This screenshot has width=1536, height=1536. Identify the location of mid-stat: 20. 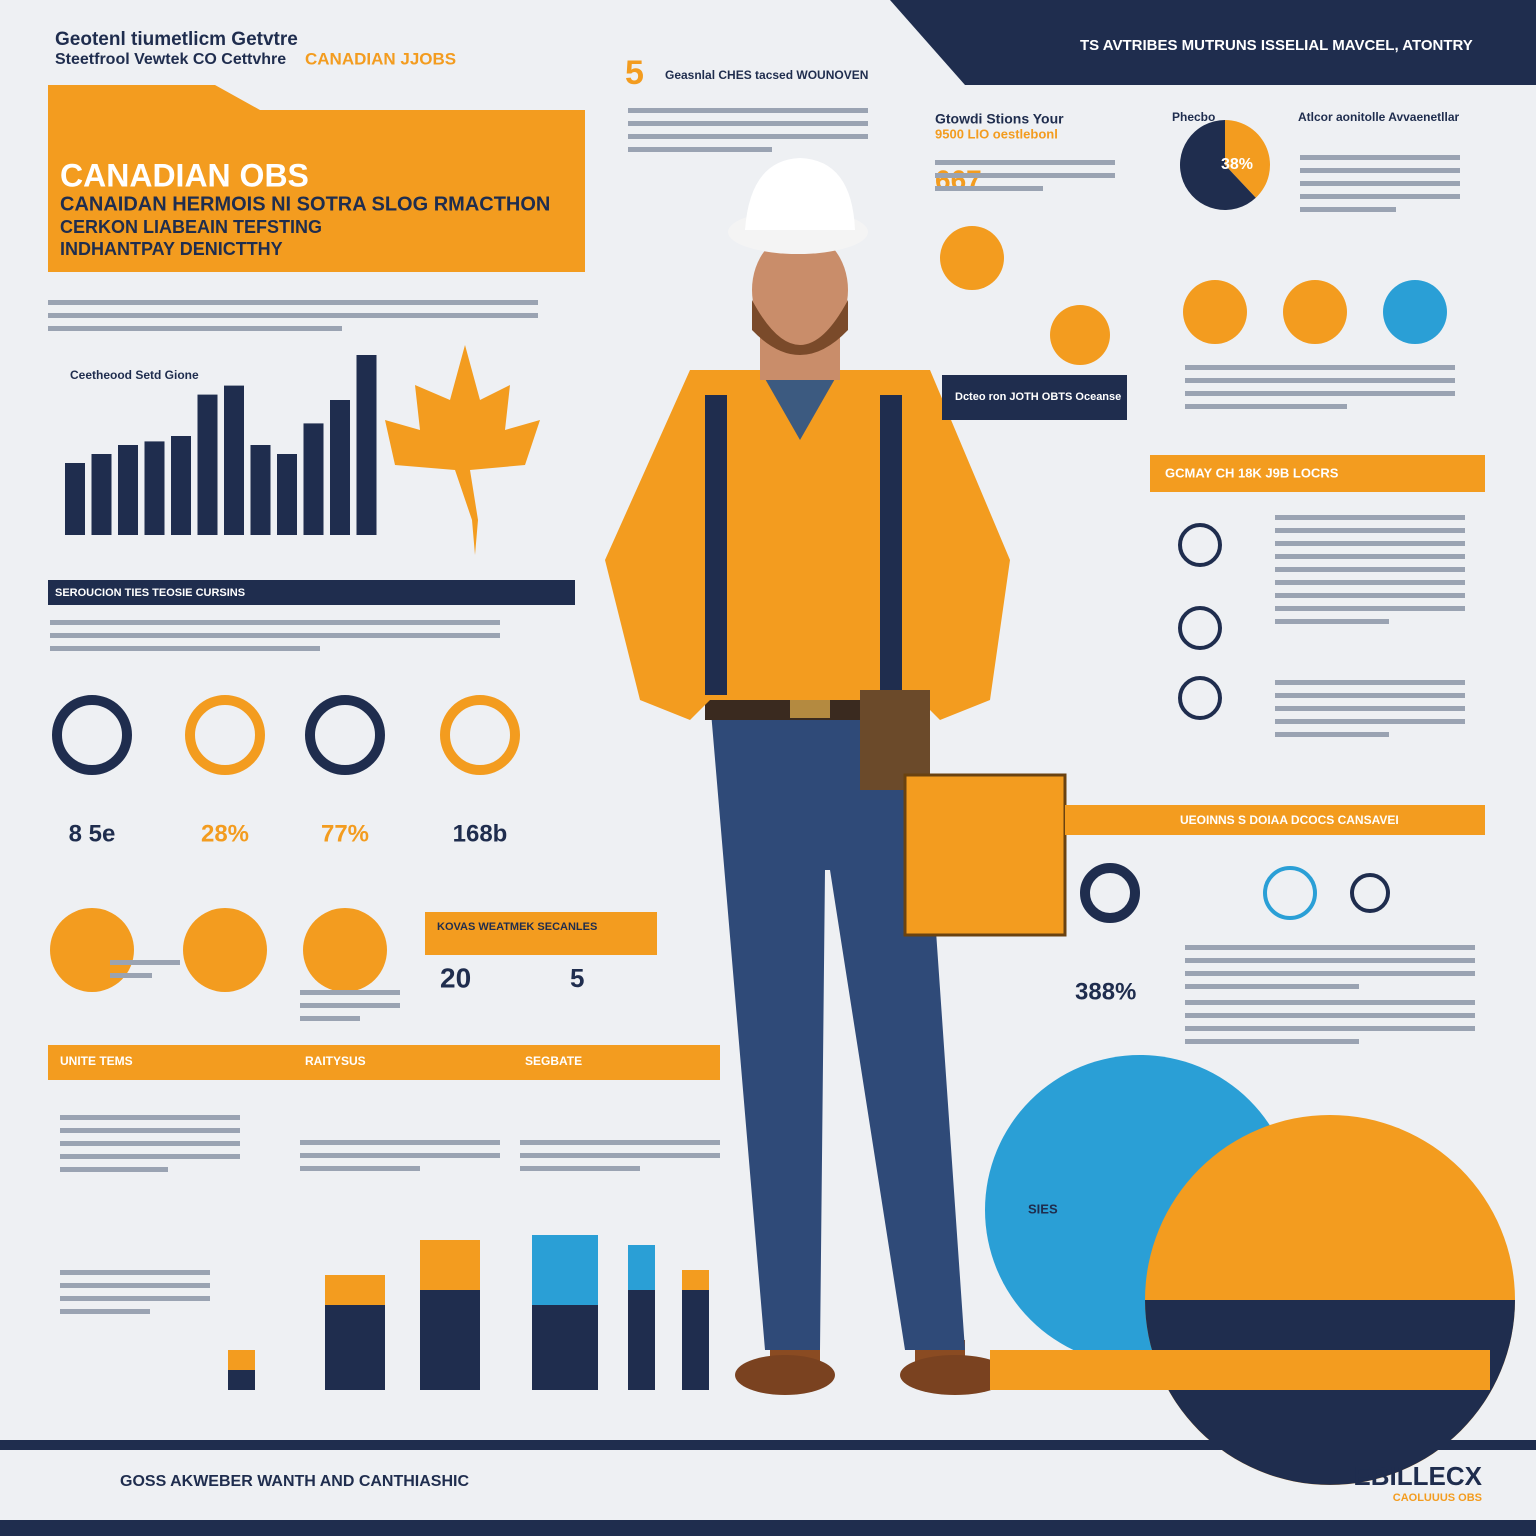
(455, 977).